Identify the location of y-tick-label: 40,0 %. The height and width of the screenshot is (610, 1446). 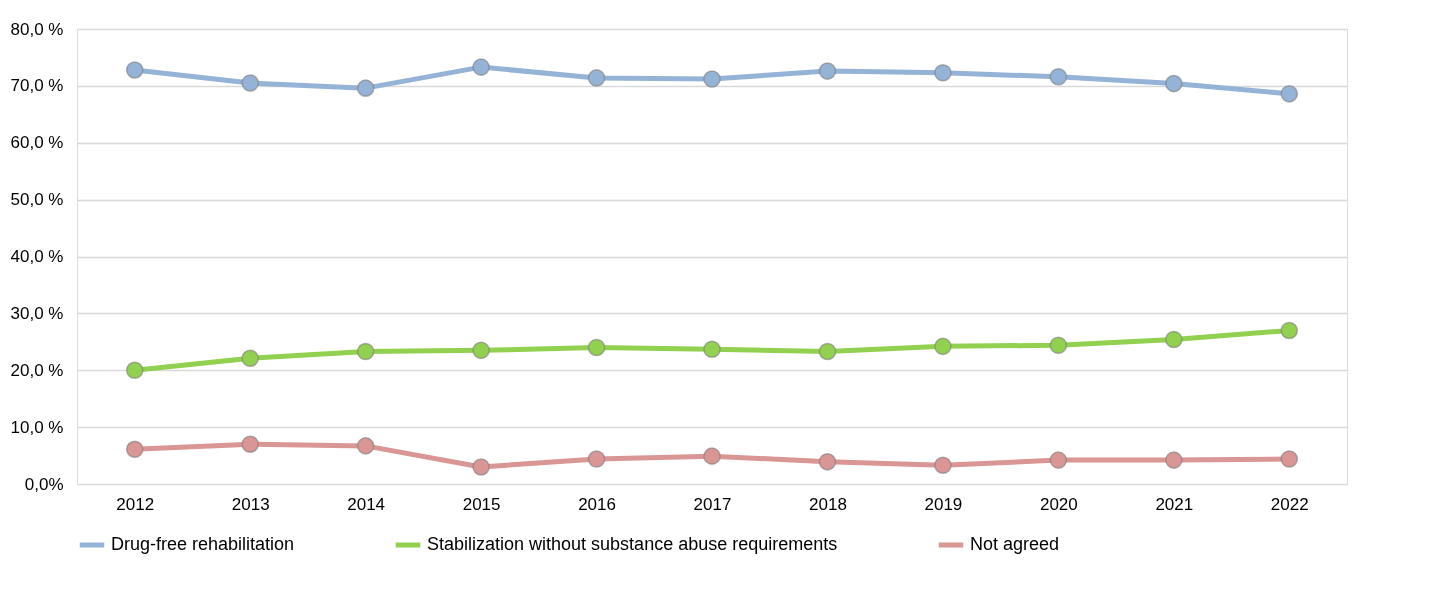
(37, 256).